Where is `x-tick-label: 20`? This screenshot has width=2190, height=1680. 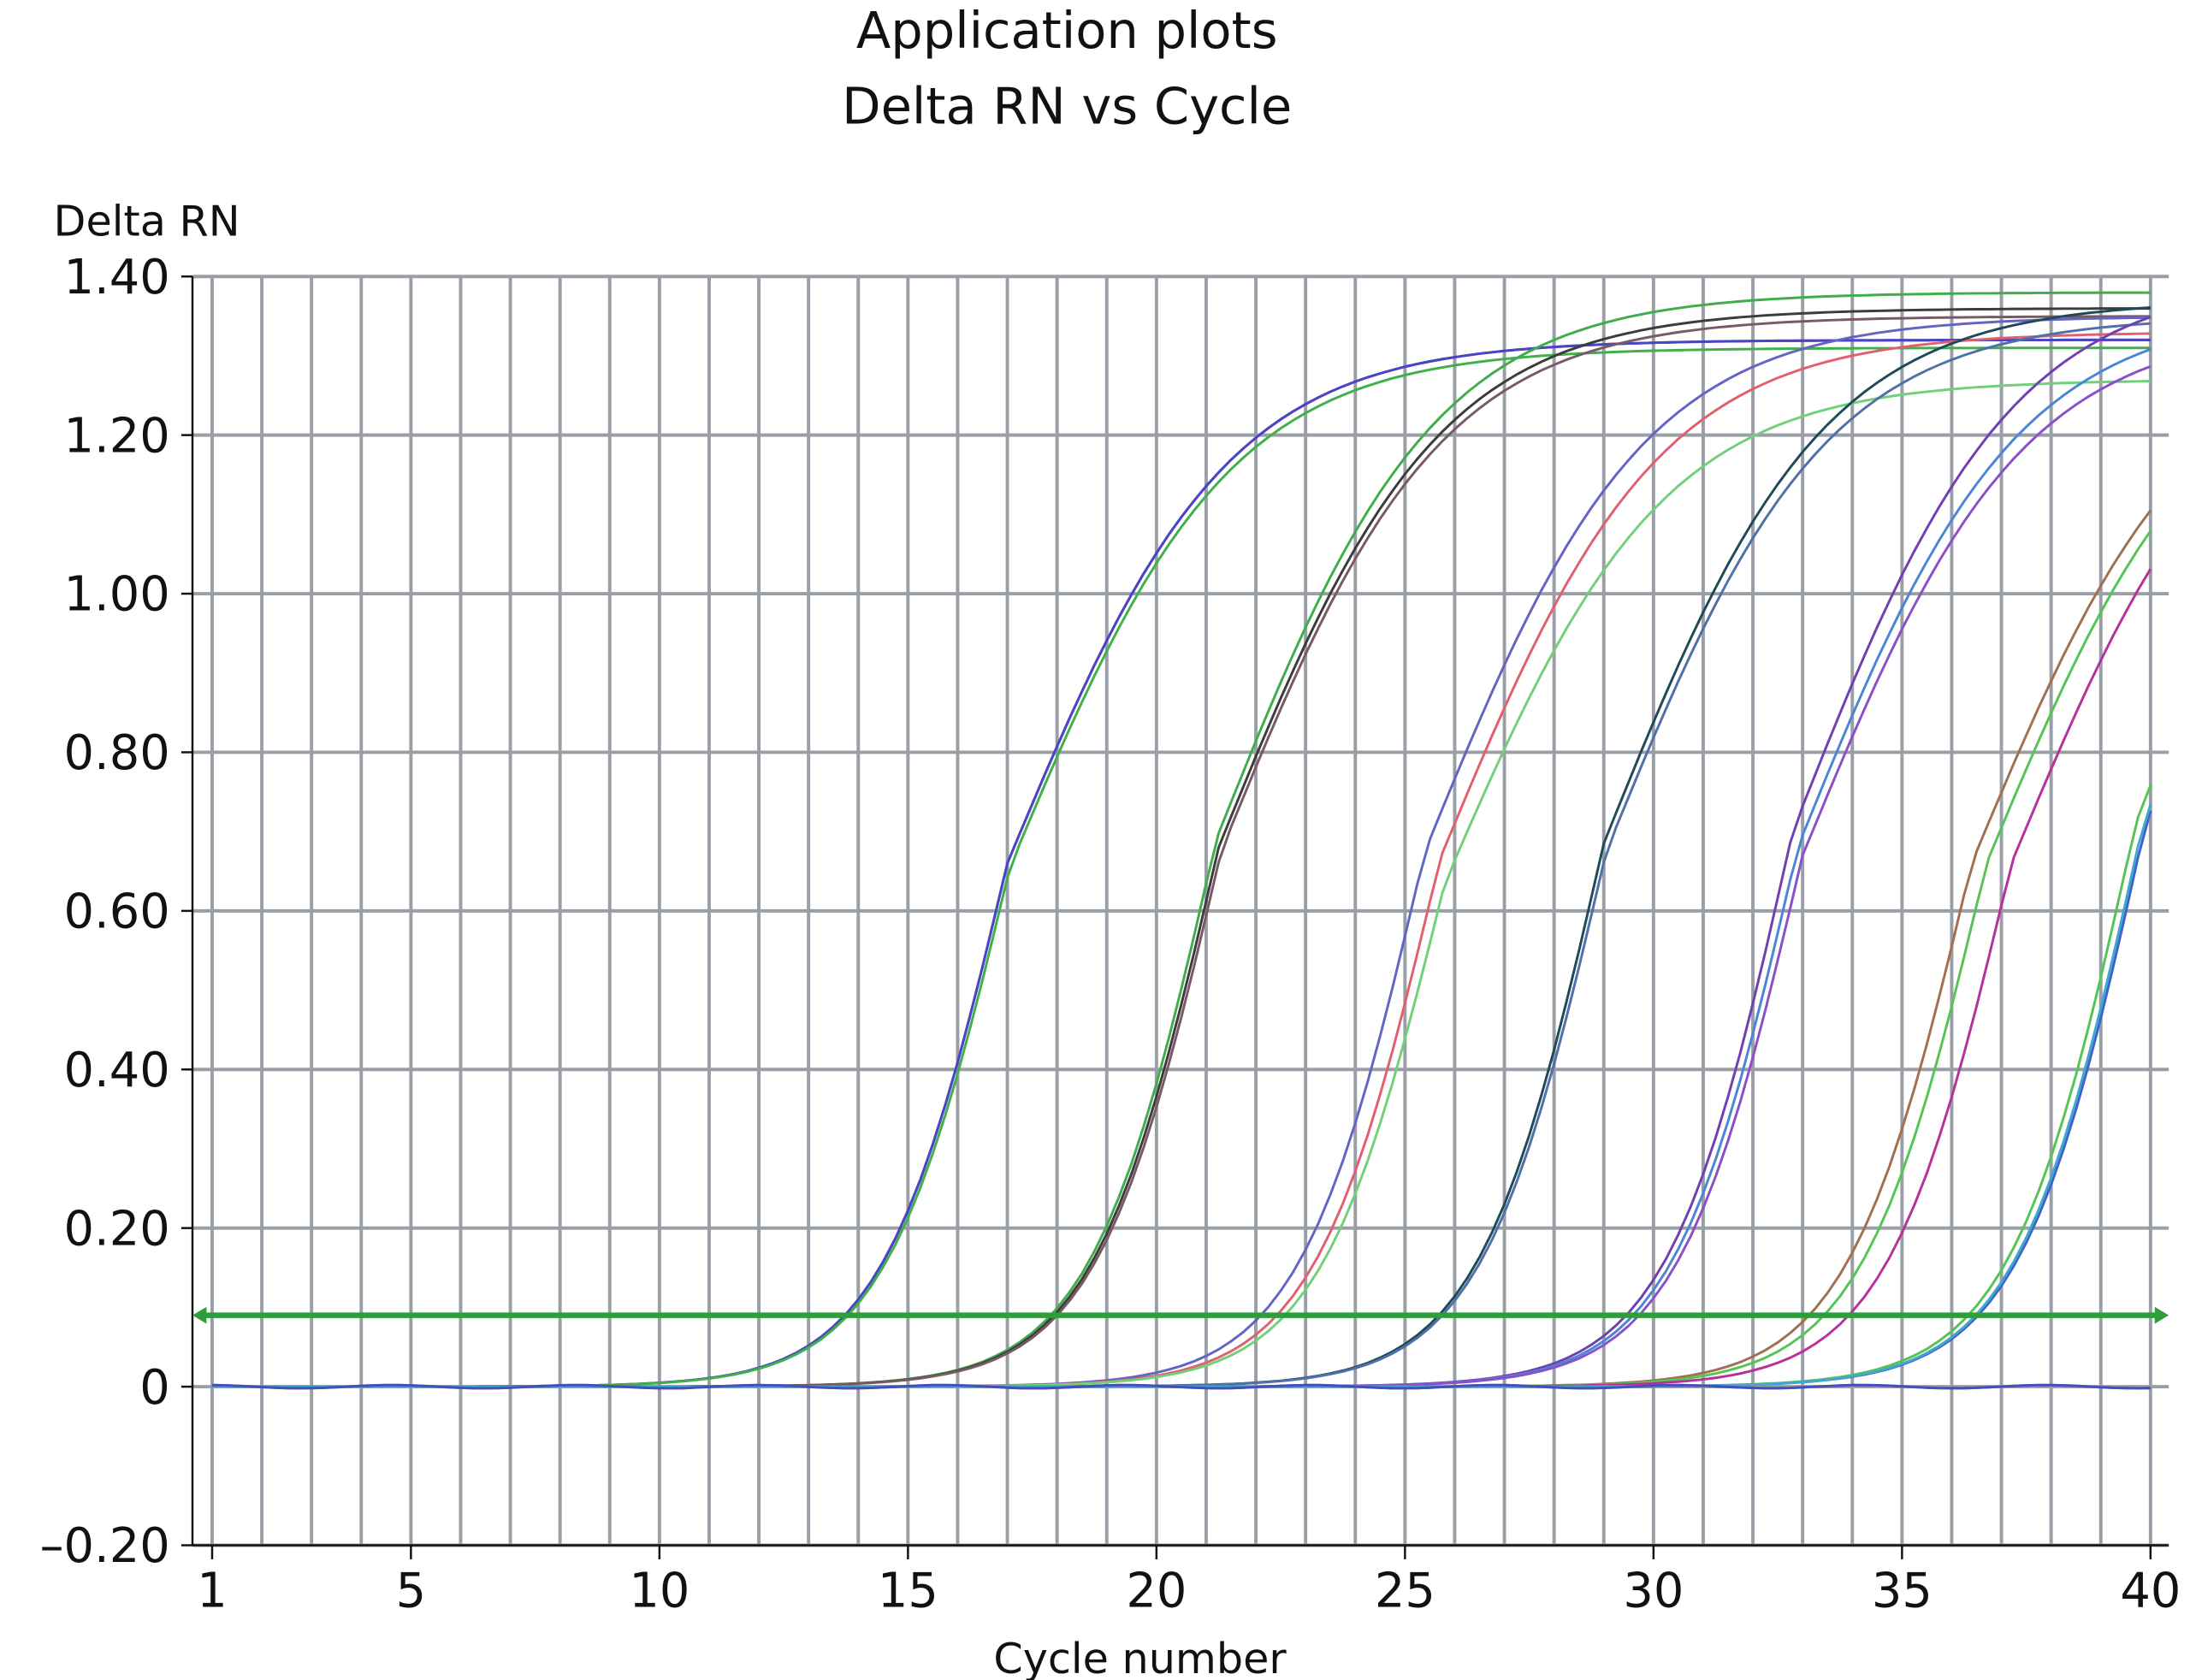 x-tick-label: 20 is located at coordinates (1156, 1592).